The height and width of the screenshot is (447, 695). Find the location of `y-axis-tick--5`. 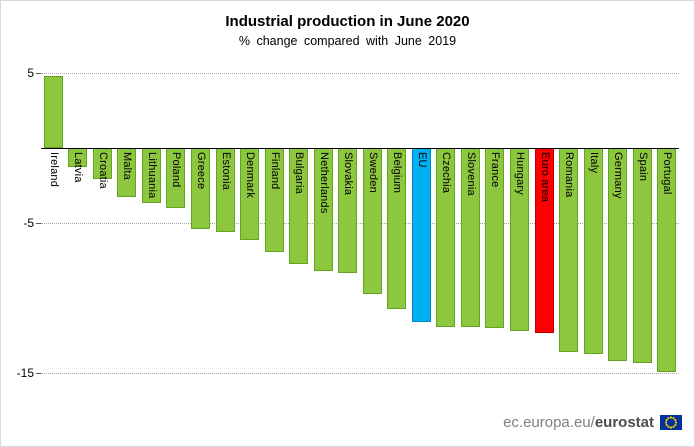

y-axis-tick--5 is located at coordinates (38, 223).